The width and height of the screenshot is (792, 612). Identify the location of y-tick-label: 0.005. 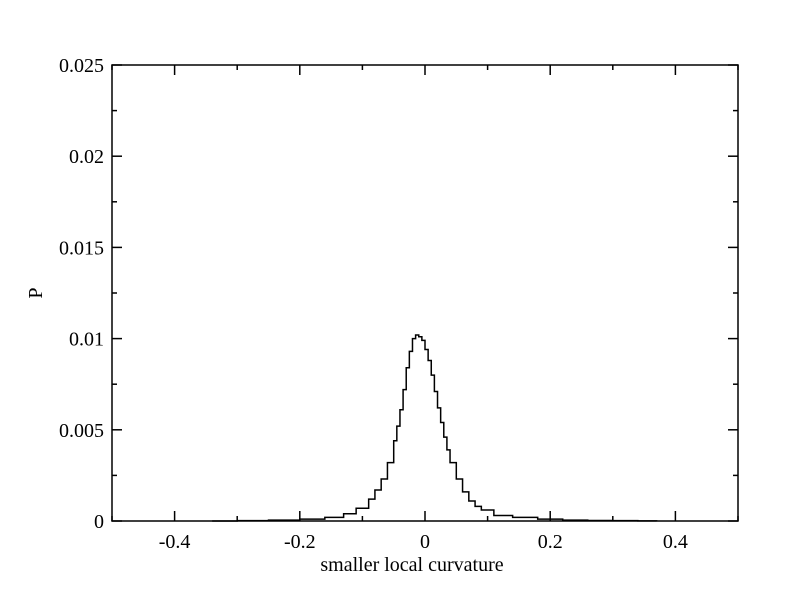
(81, 431).